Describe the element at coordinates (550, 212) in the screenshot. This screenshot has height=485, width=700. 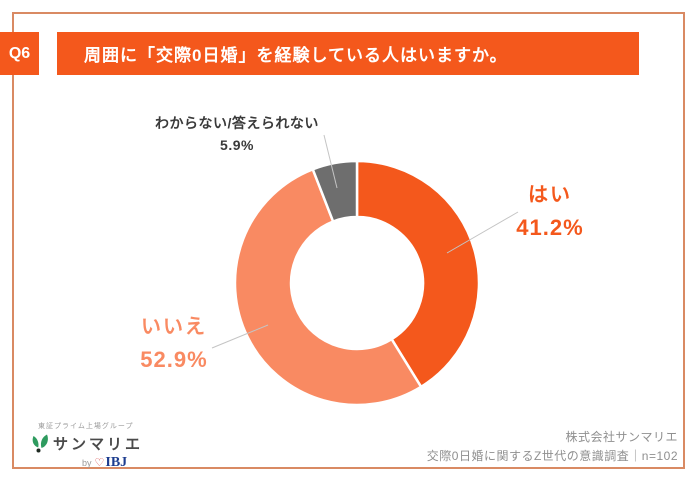
I see `callout-yes: はい 41.2%` at that location.